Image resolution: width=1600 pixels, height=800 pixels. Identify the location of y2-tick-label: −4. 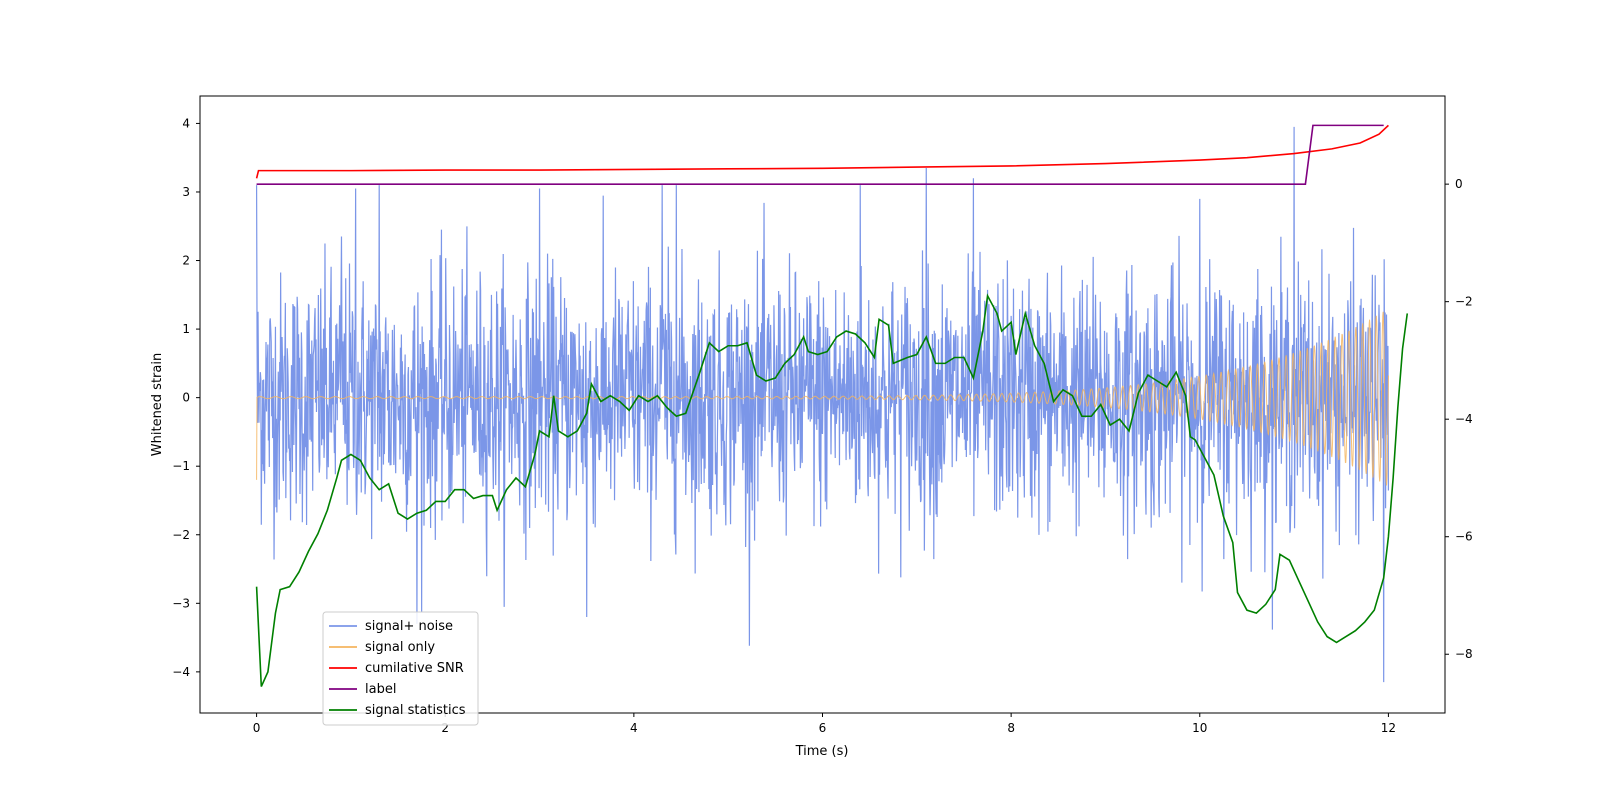
(1464, 419).